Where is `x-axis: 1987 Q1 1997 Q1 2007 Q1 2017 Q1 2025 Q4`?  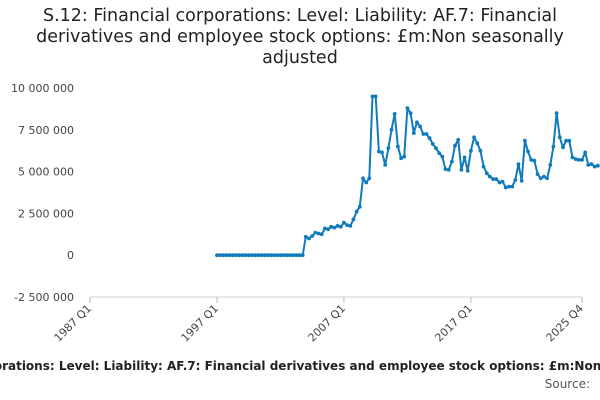 x-axis: 1987 Q1 1997 Q1 2007 Q1 2017 Q1 2025 Q4 is located at coordinates (319, 320).